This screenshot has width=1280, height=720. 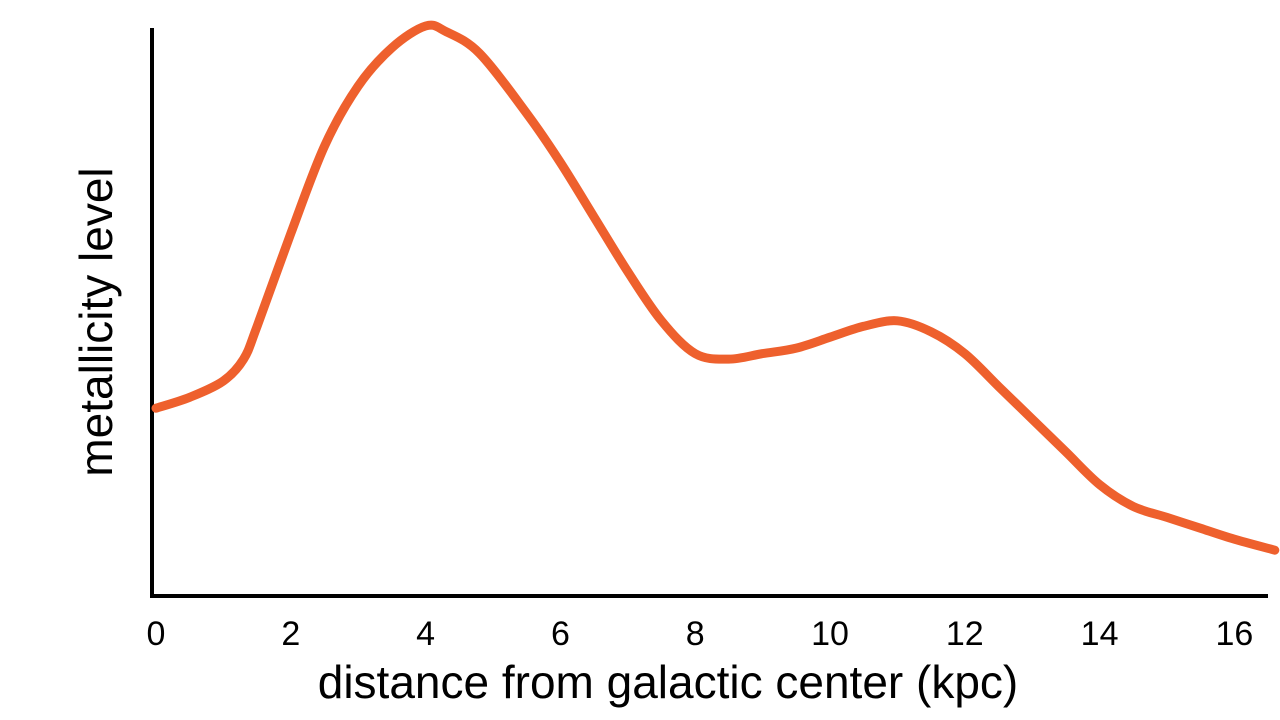 I want to click on x-tick-label: 16, so click(x=1234, y=634).